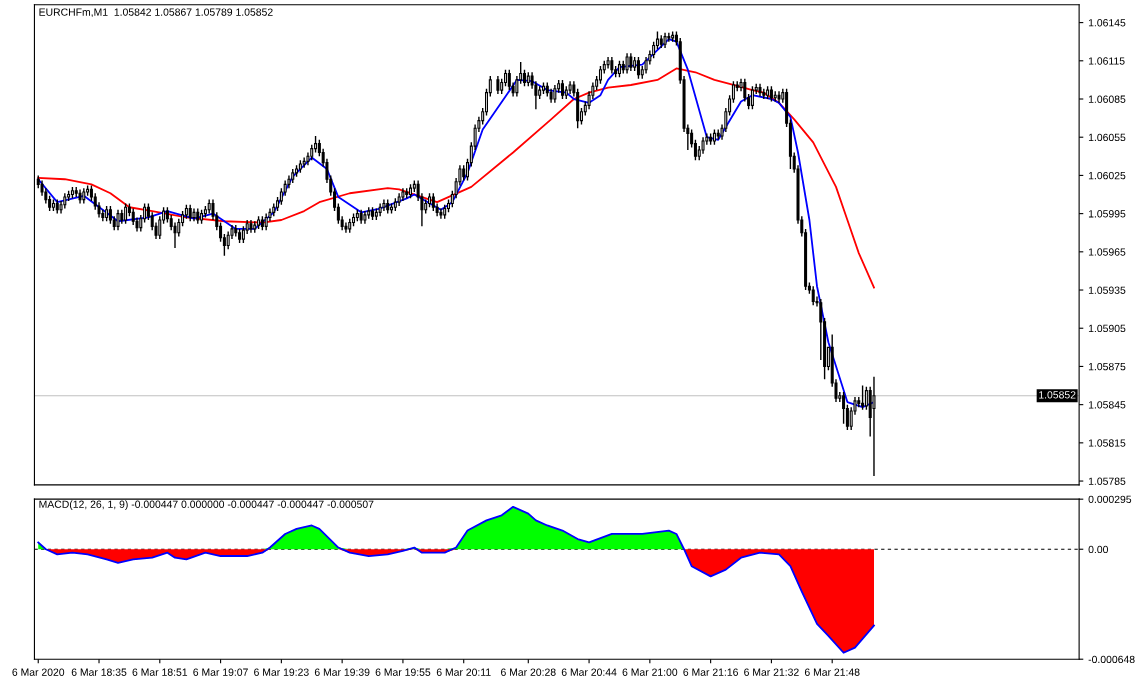 The height and width of the screenshot is (681, 1148). What do you see at coordinates (220, 672) in the screenshot?
I see `x-tick-label: 6 Mar 19:07` at bounding box center [220, 672].